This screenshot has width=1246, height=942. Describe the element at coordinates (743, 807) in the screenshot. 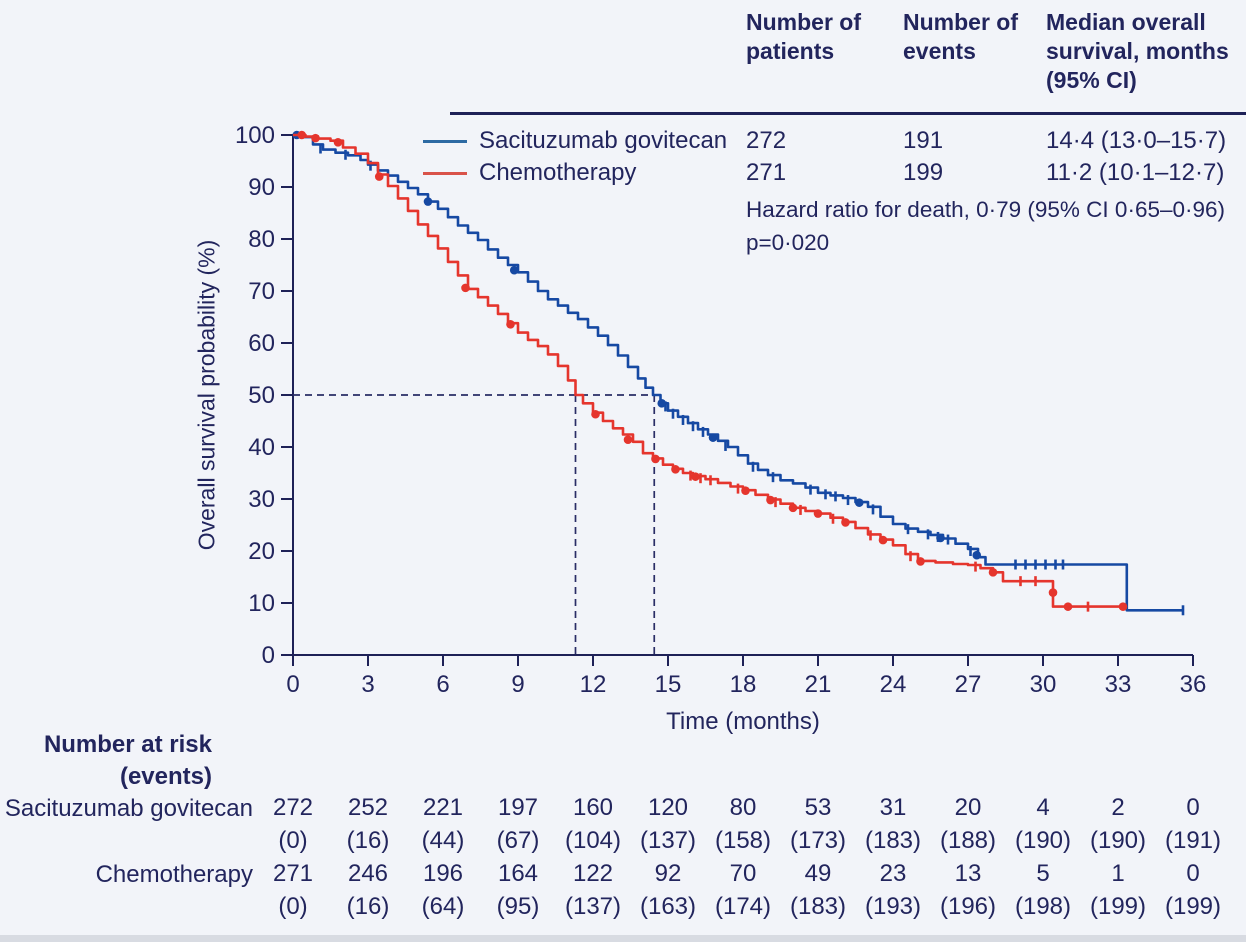

I see `at-risk-cell: 80` at that location.